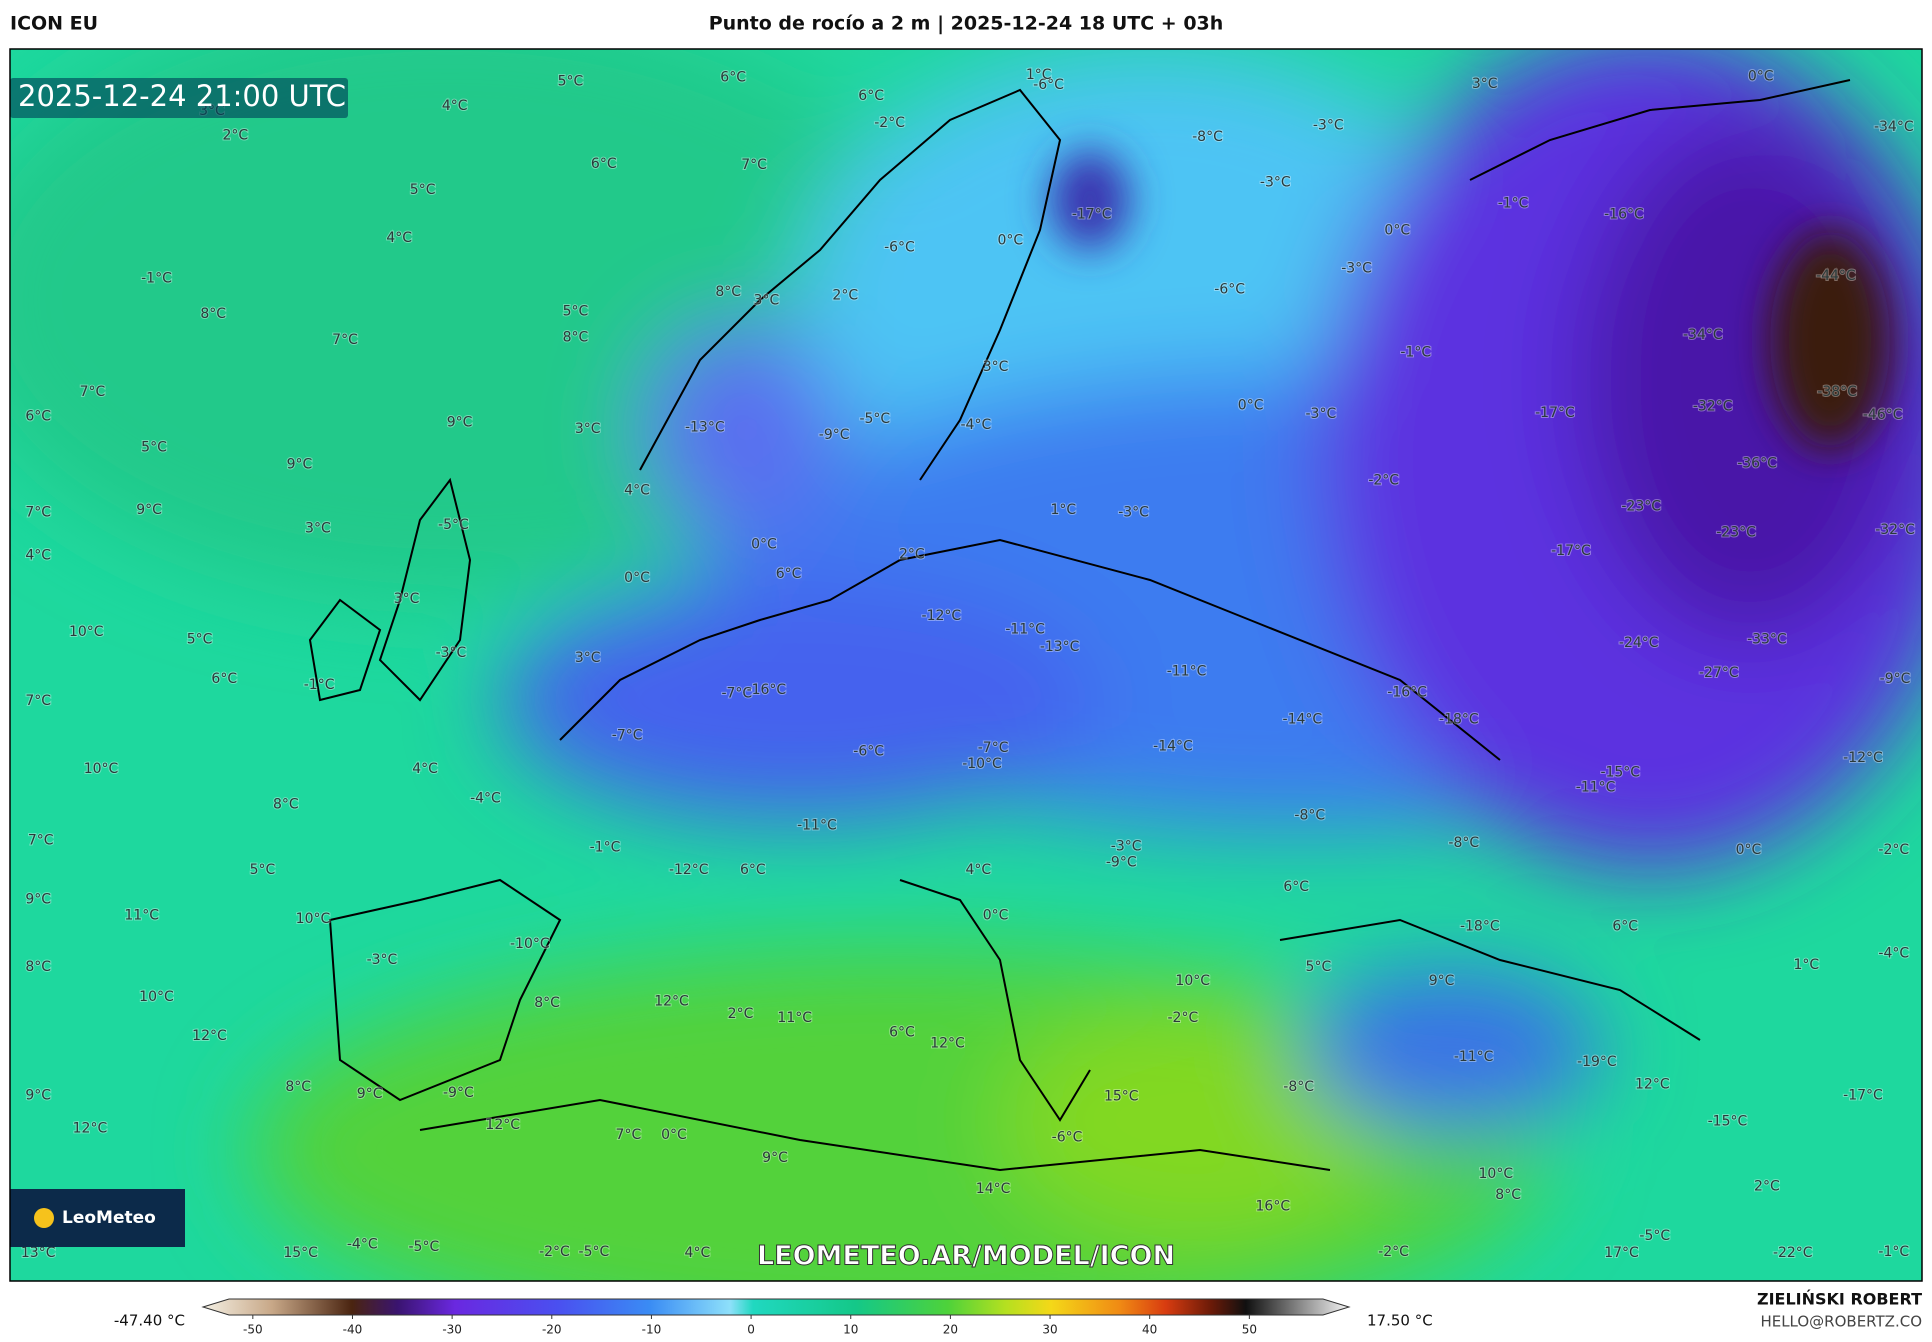  I want to click on dewpoint-label: -22°C, so click(1793, 1253).